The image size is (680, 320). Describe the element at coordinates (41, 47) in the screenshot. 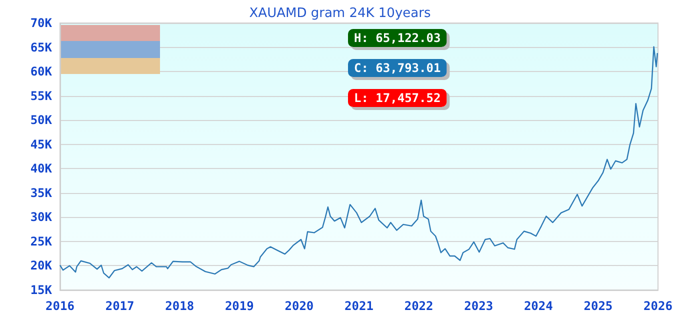

I see `y-tick-label: 65K` at that location.